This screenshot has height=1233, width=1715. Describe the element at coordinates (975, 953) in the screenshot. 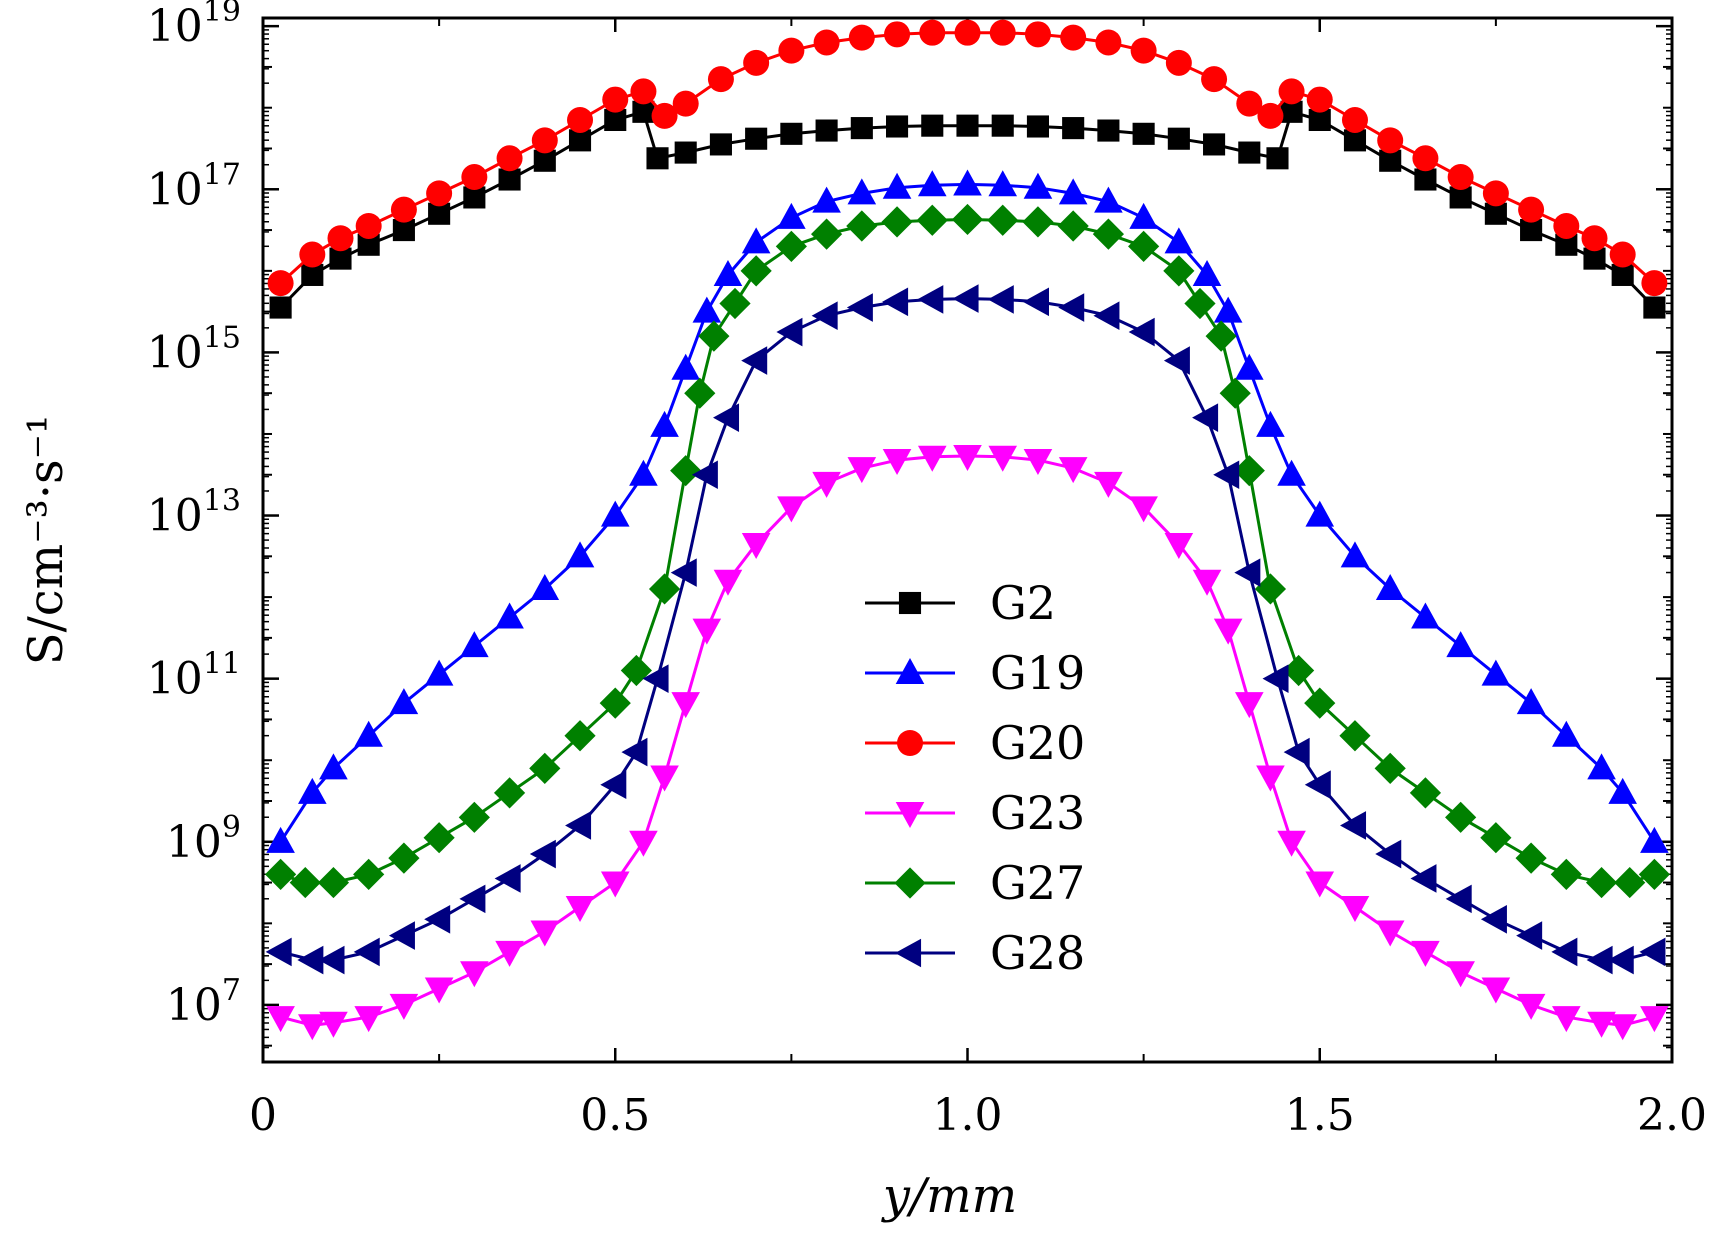

I see `legend-item-g28: G28` at that location.